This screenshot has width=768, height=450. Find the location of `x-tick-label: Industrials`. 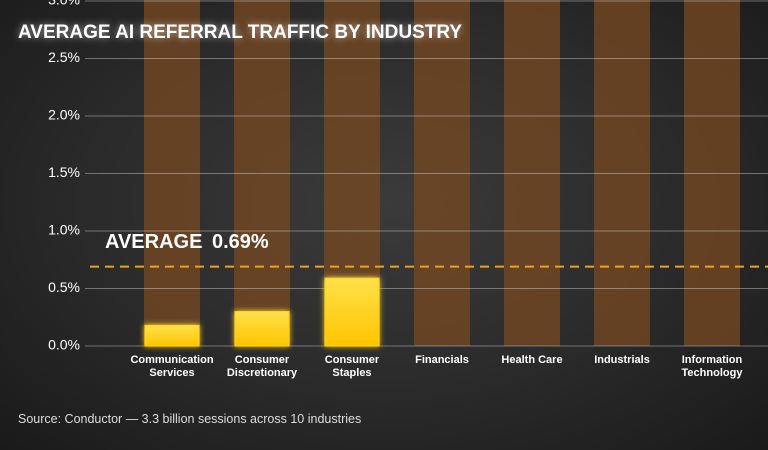

x-tick-label: Industrials is located at coordinates (622, 360).